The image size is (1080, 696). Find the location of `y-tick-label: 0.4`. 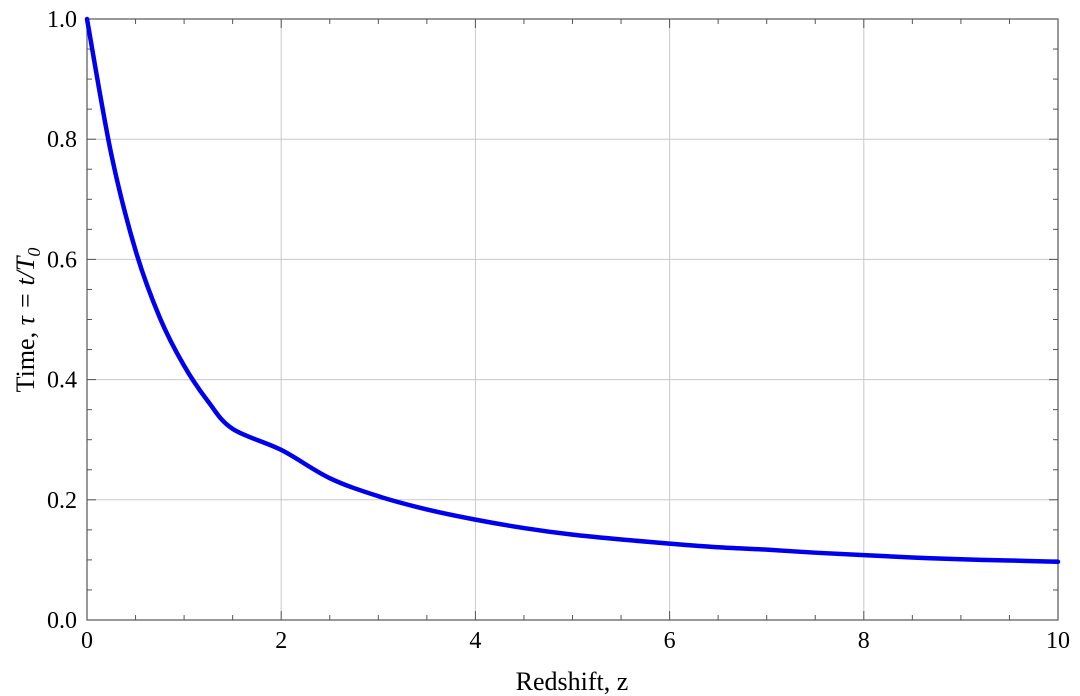

y-tick-label: 0.4 is located at coordinates (62, 381).